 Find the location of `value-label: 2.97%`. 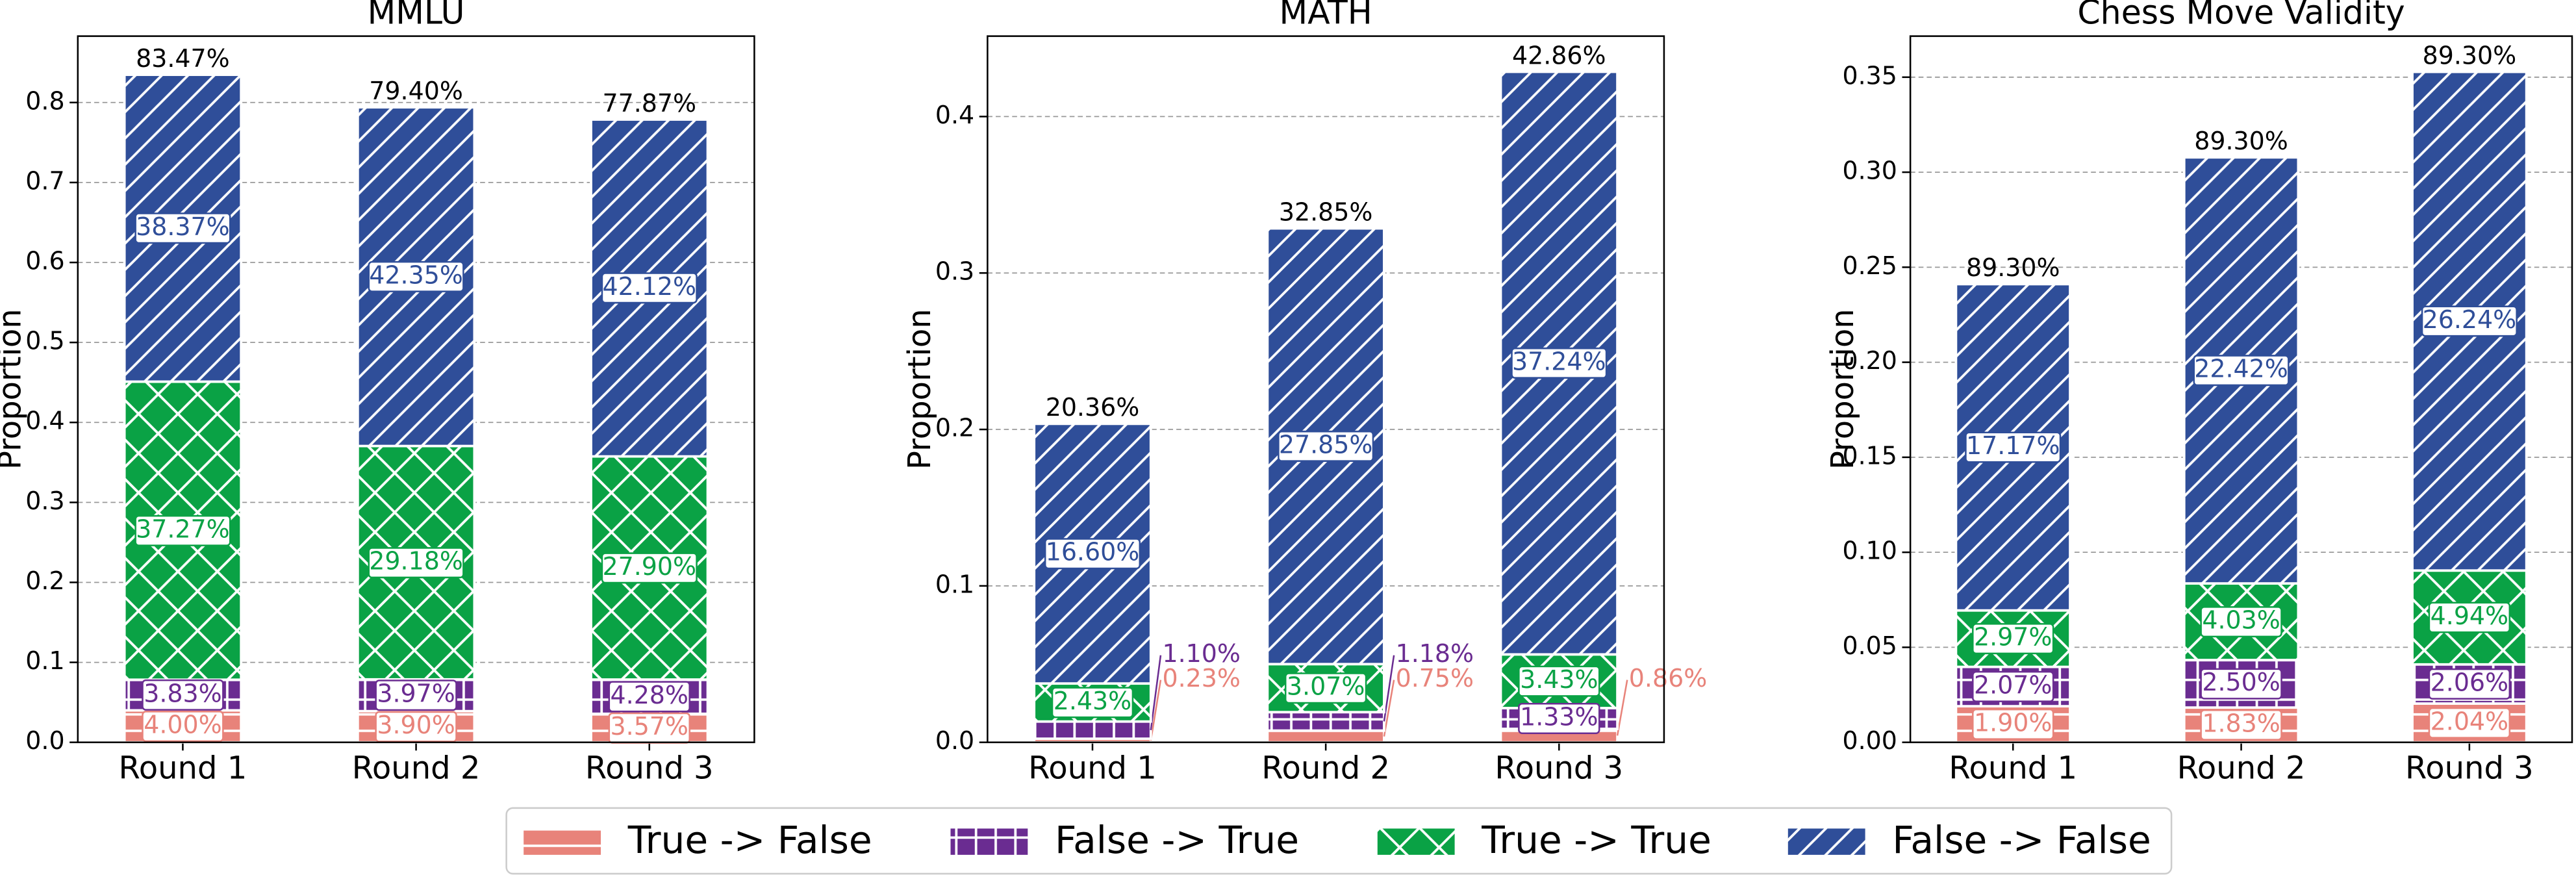

value-label: 2.97% is located at coordinates (2013, 637).